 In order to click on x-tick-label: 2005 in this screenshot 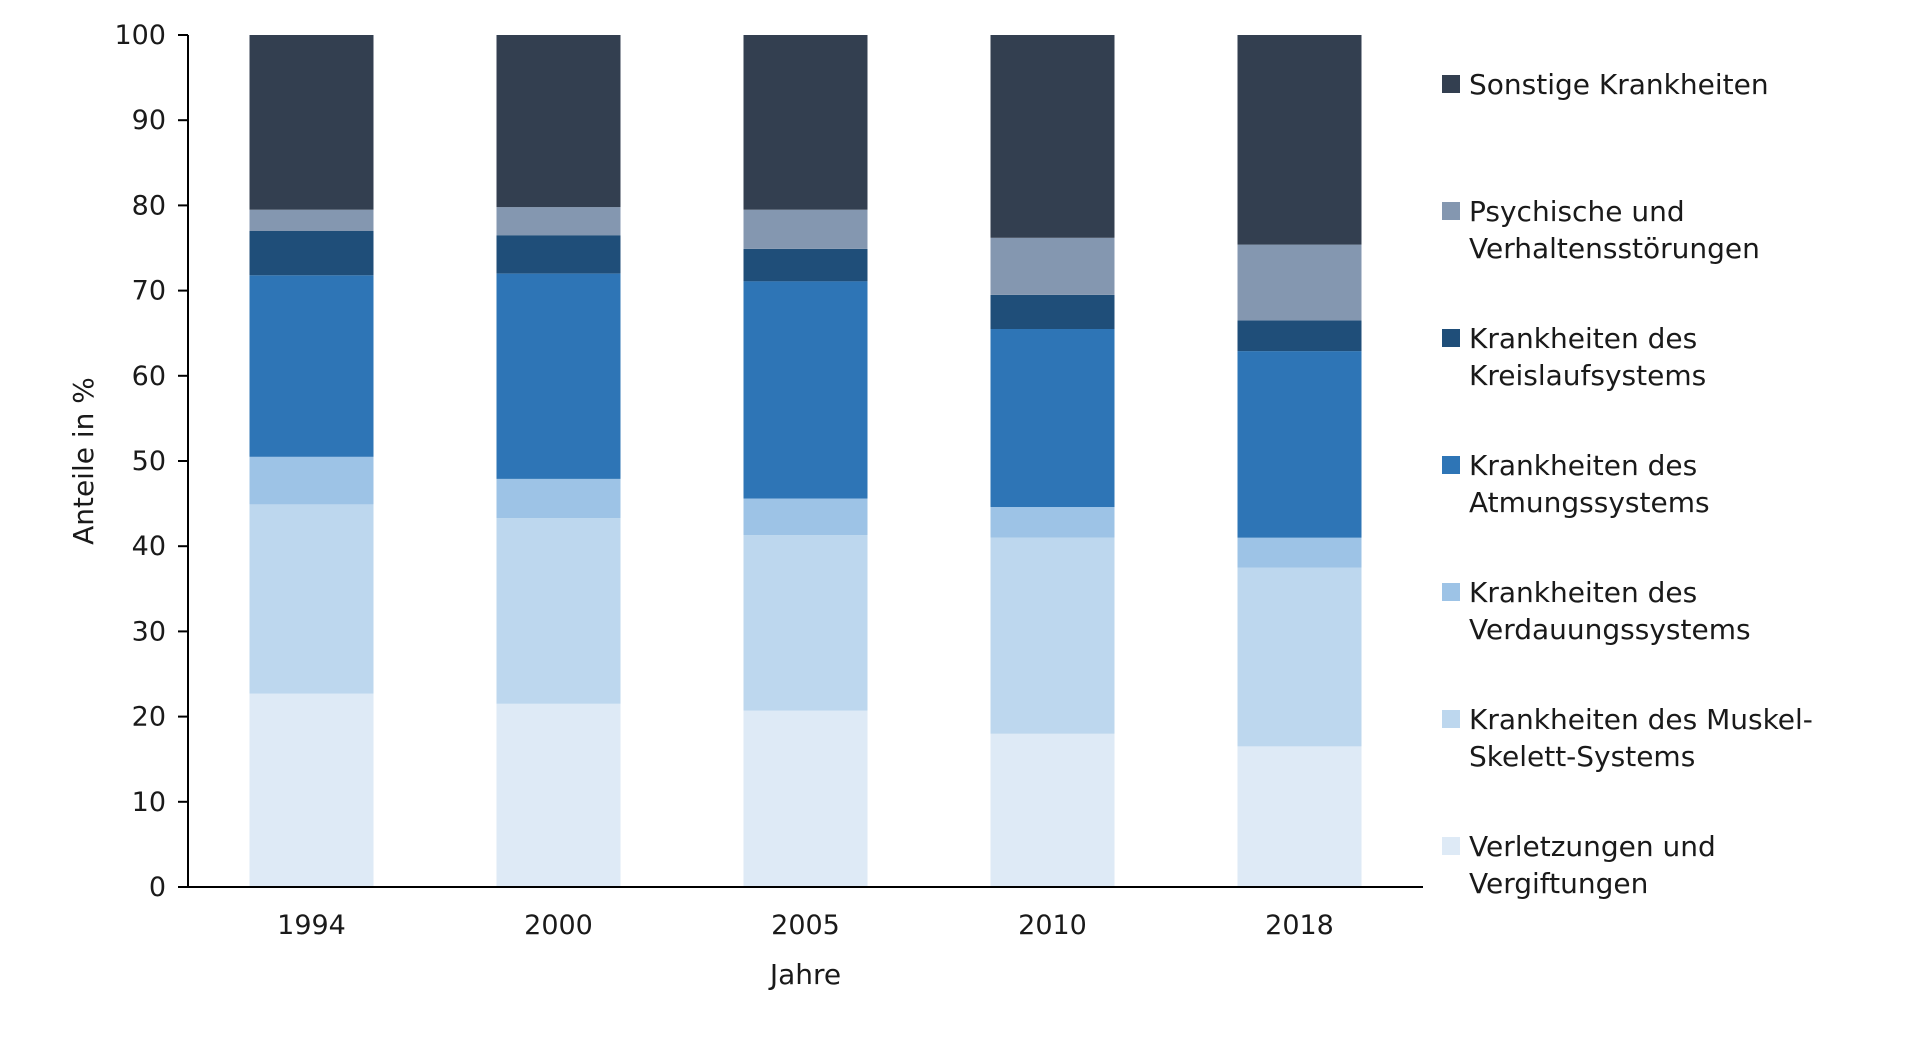, I will do `click(805, 925)`.